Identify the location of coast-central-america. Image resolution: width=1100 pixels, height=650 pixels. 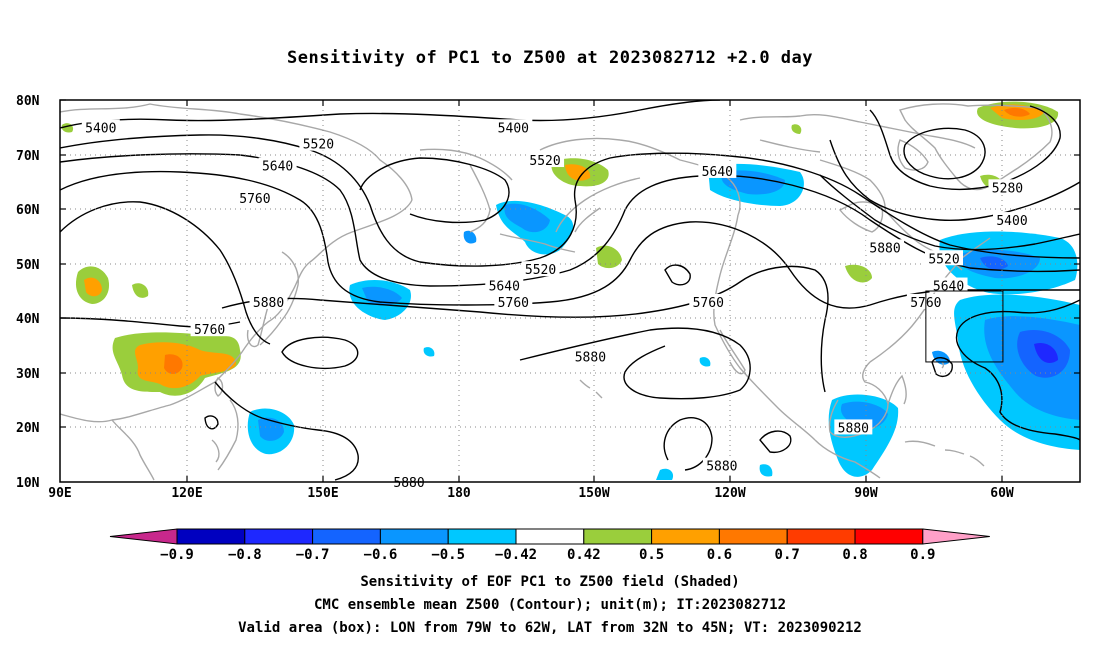
(847, 459).